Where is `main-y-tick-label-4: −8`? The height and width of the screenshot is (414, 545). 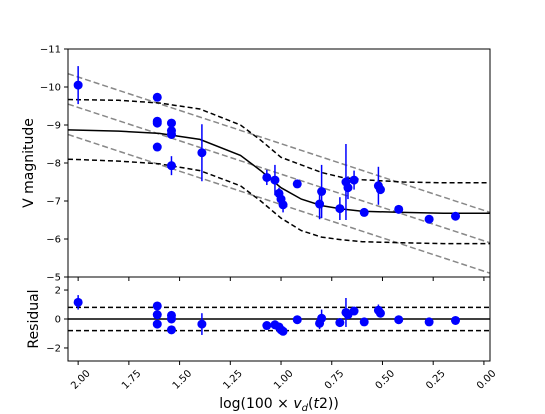
main-y-tick-label-4: −8 is located at coordinates (53, 164).